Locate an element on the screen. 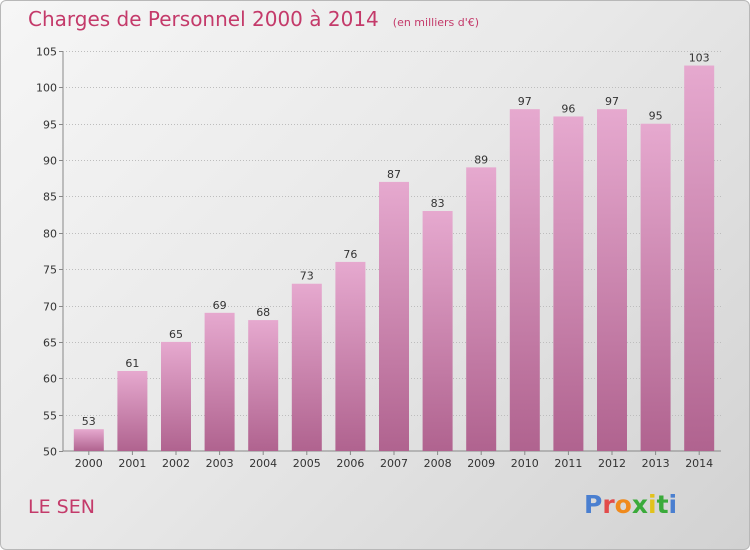 The height and width of the screenshot is (550, 750). data-label: 83 is located at coordinates (438, 203).